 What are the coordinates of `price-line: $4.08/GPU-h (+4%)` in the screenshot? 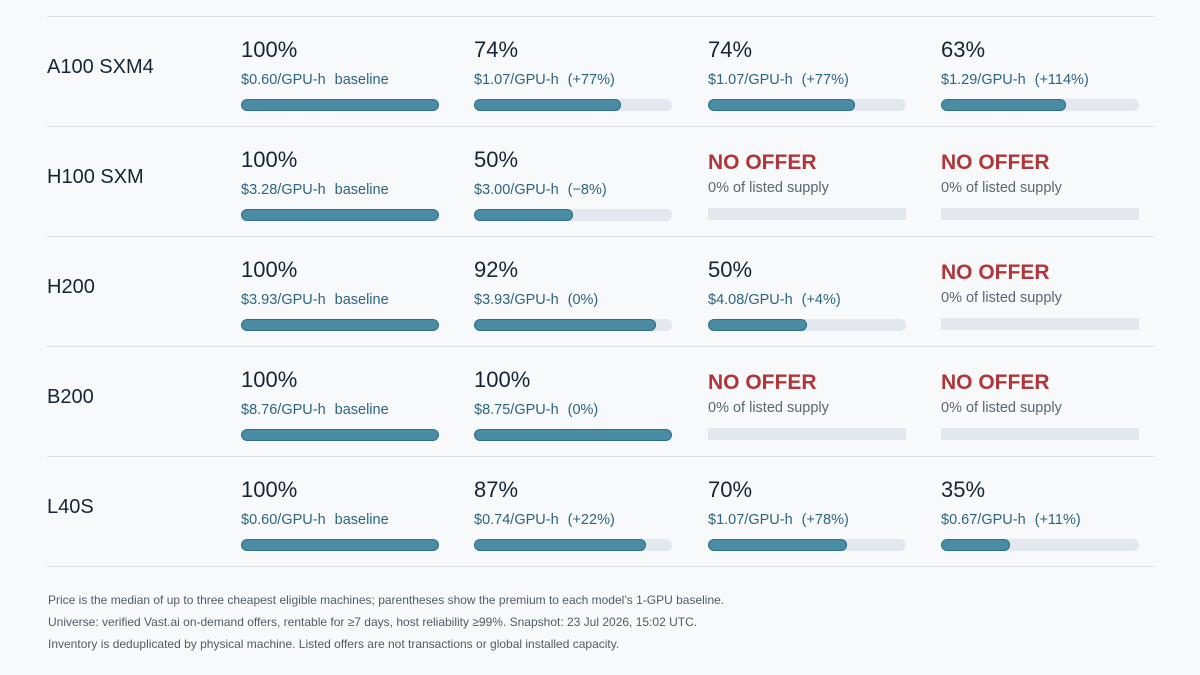 It's located at (808, 301).